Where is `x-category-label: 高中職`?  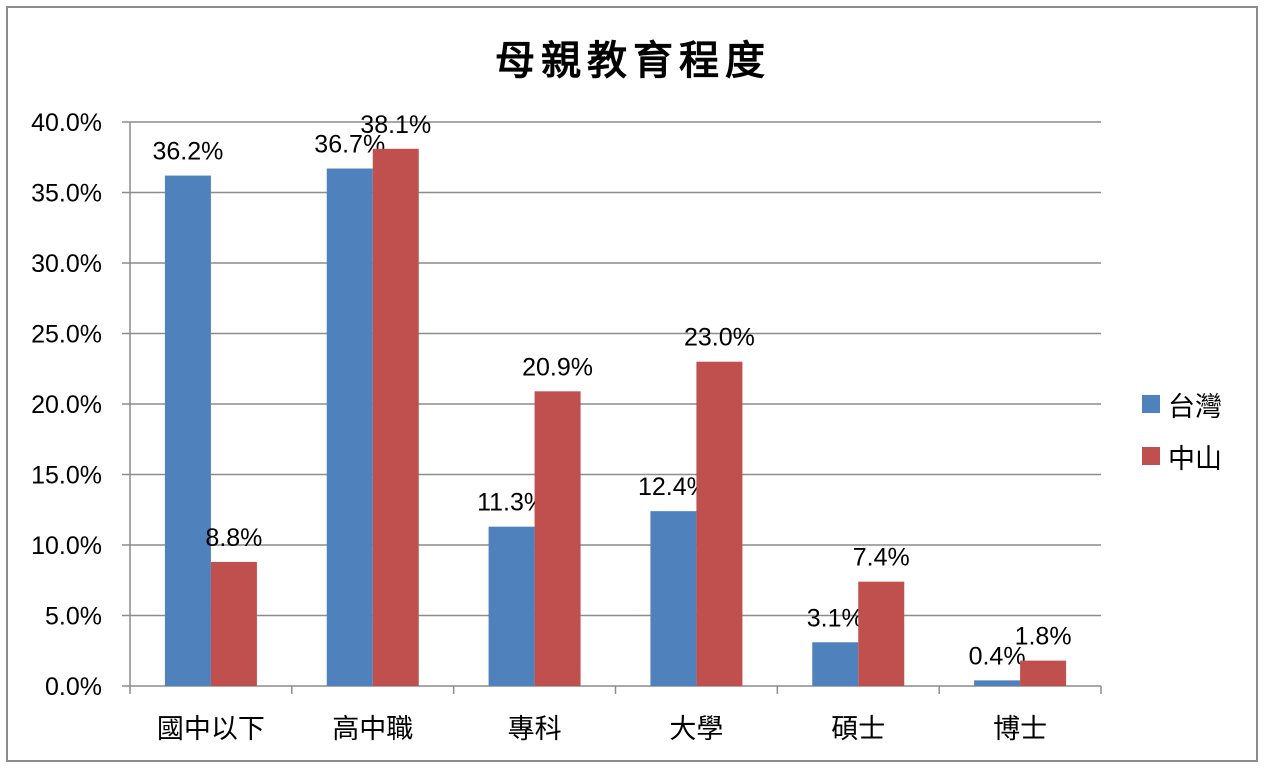
x-category-label: 高中職 is located at coordinates (372, 729).